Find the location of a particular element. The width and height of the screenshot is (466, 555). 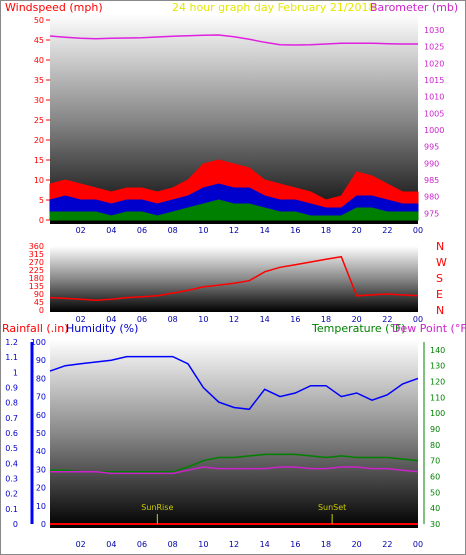

wind-y-tick: 40 is located at coordinates (39, 60).